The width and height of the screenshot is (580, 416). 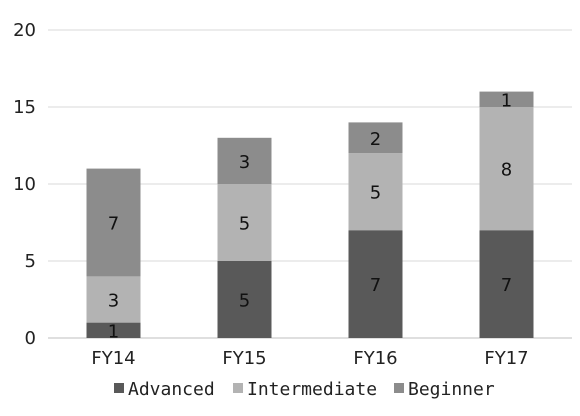 What do you see at coordinates (399, 388) in the screenshot?
I see `legend-swatch-beginner` at bounding box center [399, 388].